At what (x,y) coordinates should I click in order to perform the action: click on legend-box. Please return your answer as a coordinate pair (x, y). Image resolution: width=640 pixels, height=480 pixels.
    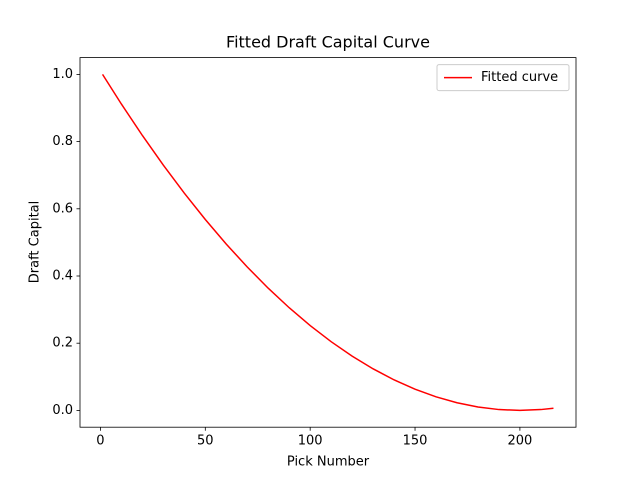
    Looking at the image, I should click on (503, 78).